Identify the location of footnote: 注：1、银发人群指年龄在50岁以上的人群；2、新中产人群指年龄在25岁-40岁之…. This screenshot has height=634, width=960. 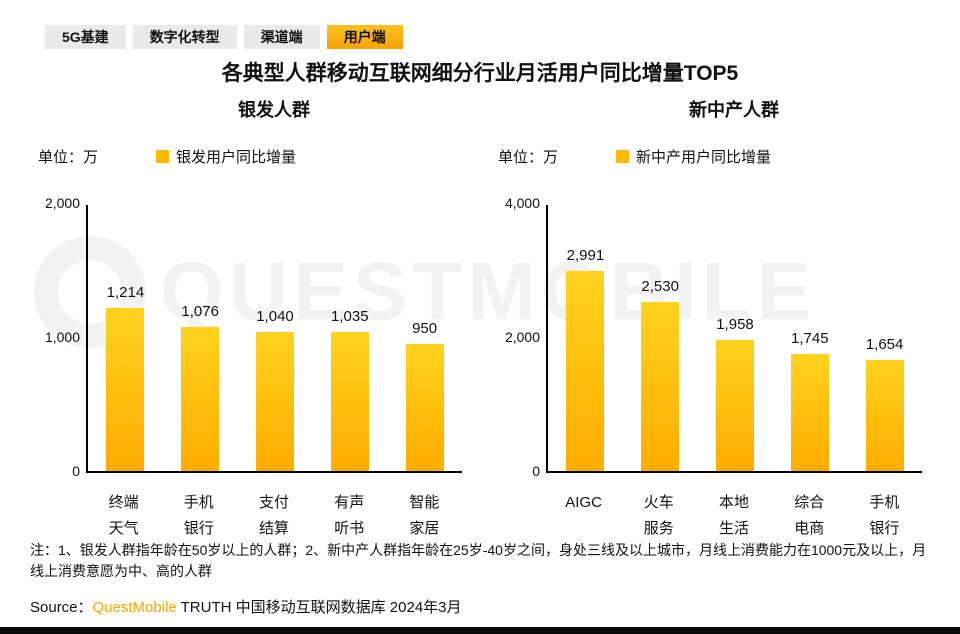
(478, 560).